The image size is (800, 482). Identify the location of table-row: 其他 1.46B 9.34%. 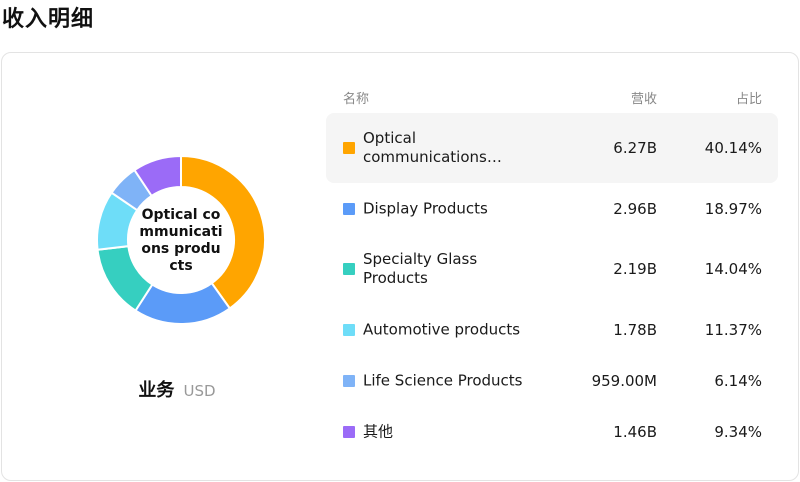
(552, 431).